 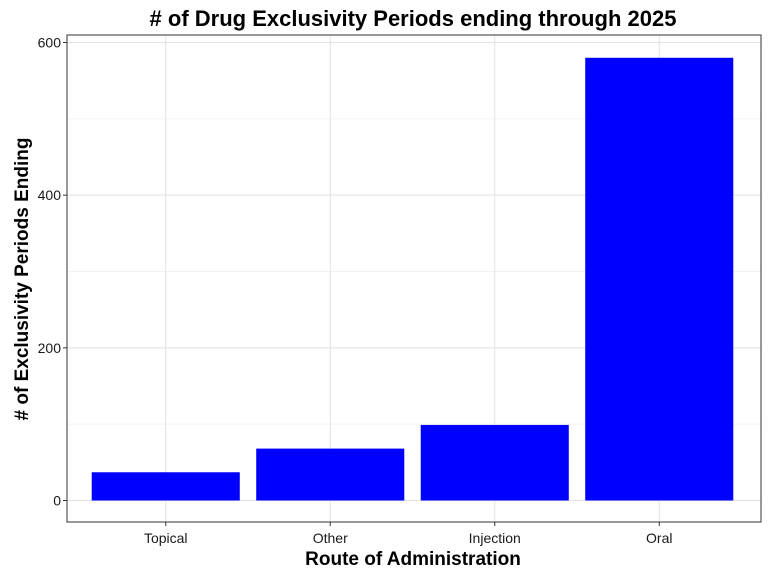 I want to click on x-axis: Topical Other Injection Oral, so click(x=408, y=534).